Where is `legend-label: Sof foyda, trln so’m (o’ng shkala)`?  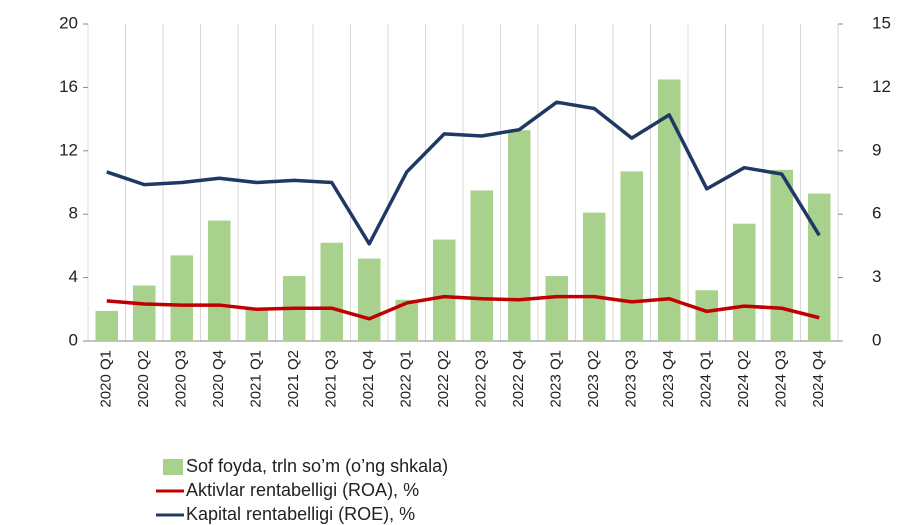 legend-label: Sof foyda, trln so’m (o’ng shkala) is located at coordinates (317, 466).